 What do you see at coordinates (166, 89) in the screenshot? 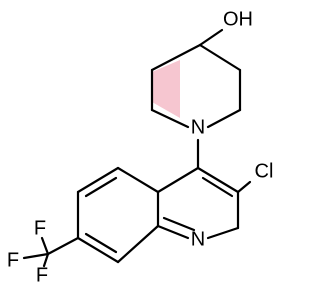
I see `highlight` at bounding box center [166, 89].